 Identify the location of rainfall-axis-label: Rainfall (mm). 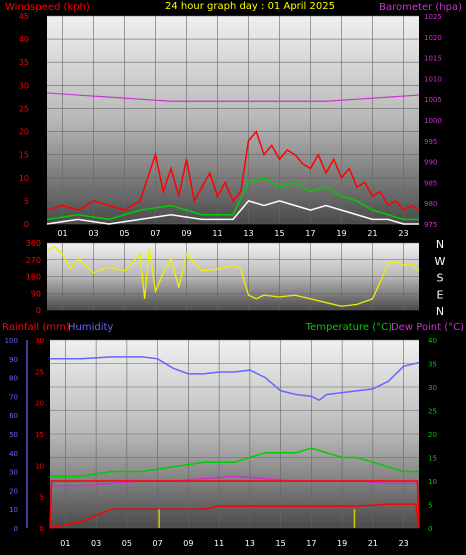
(36, 327).